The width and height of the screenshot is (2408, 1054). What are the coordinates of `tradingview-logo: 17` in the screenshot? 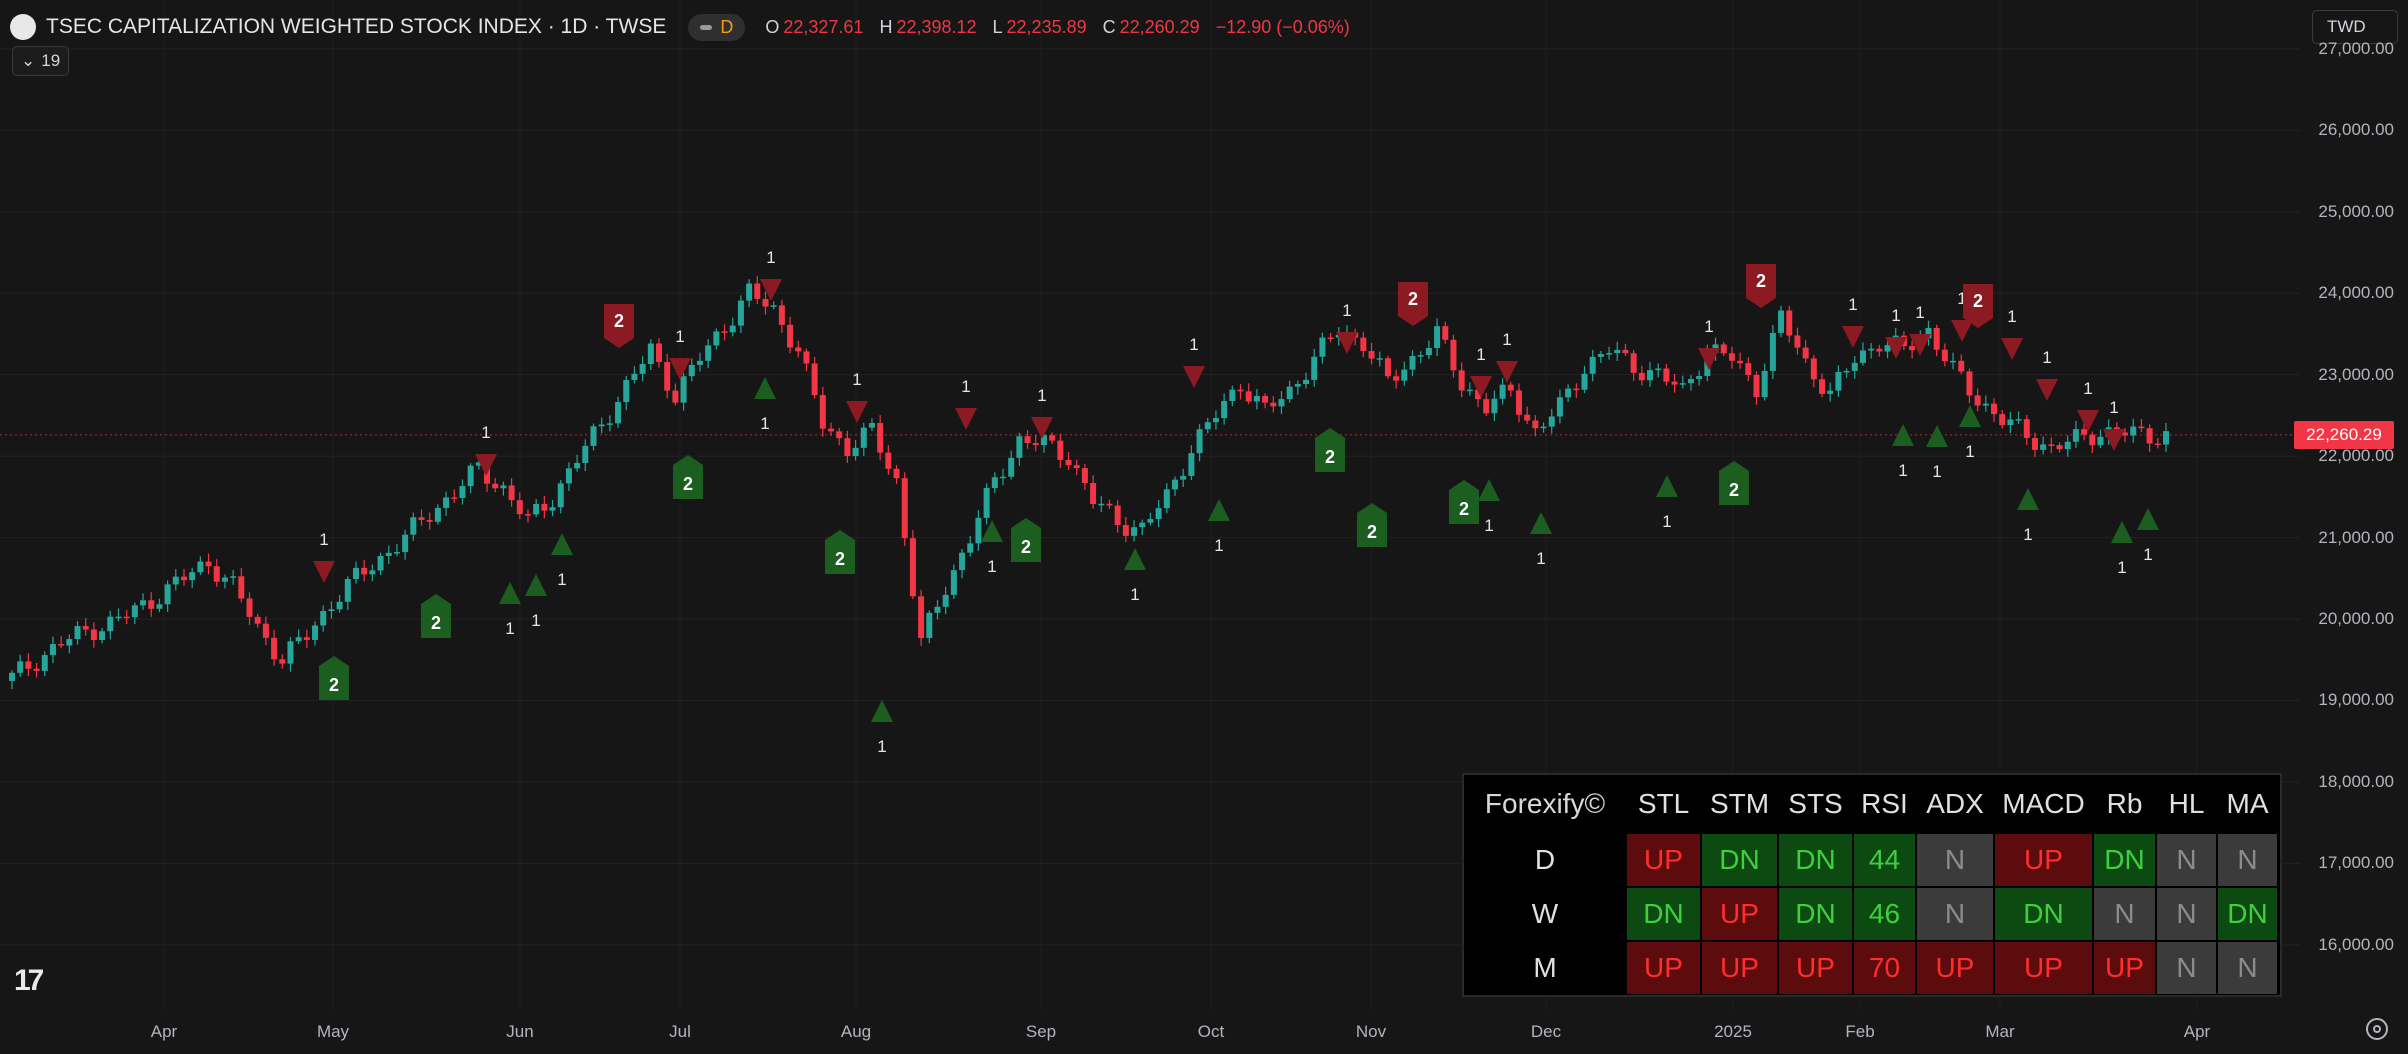 It's located at (29, 980).